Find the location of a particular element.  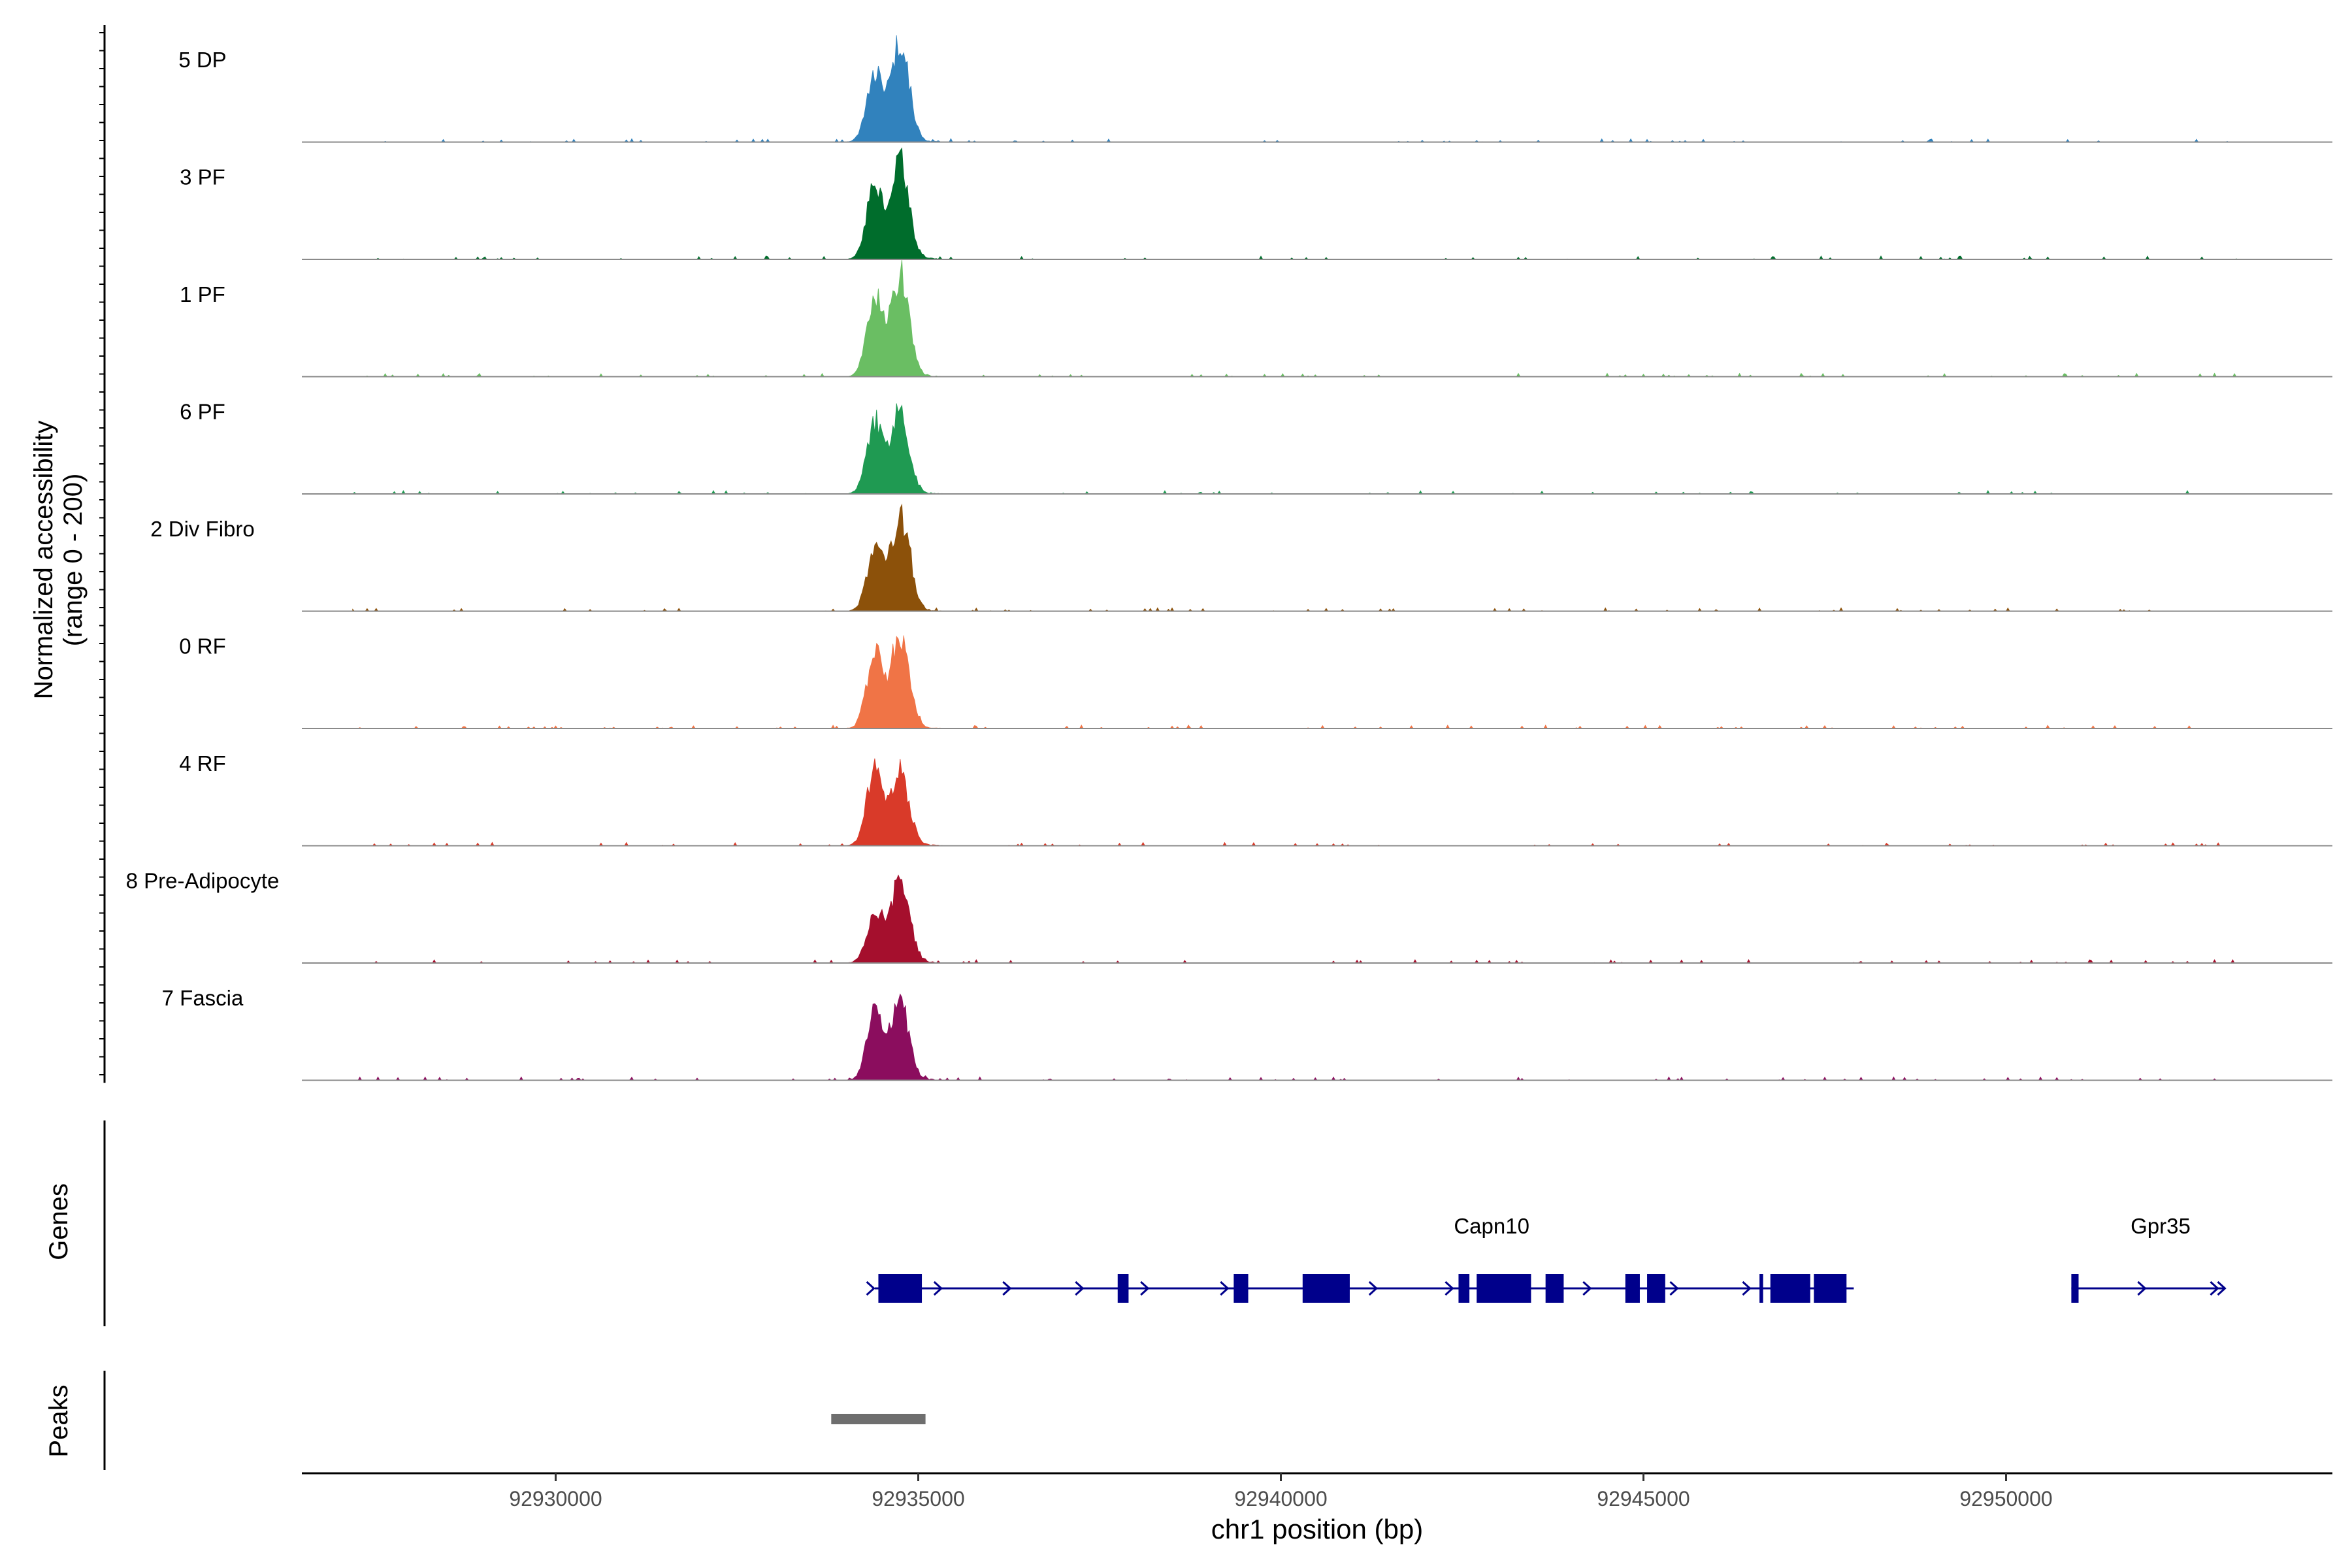

x-tick-label: 92945000 is located at coordinates (1643, 1499).